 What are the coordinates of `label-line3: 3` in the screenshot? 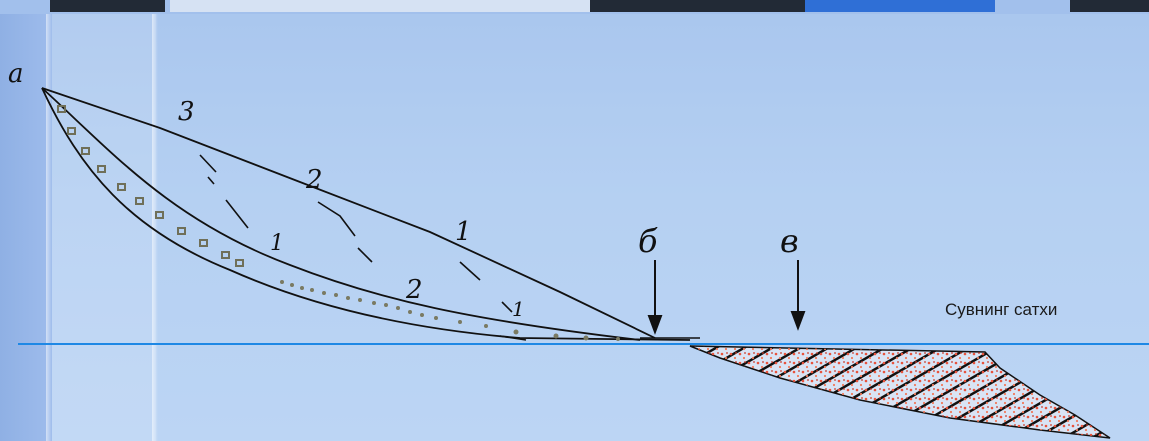 It's located at (186, 112).